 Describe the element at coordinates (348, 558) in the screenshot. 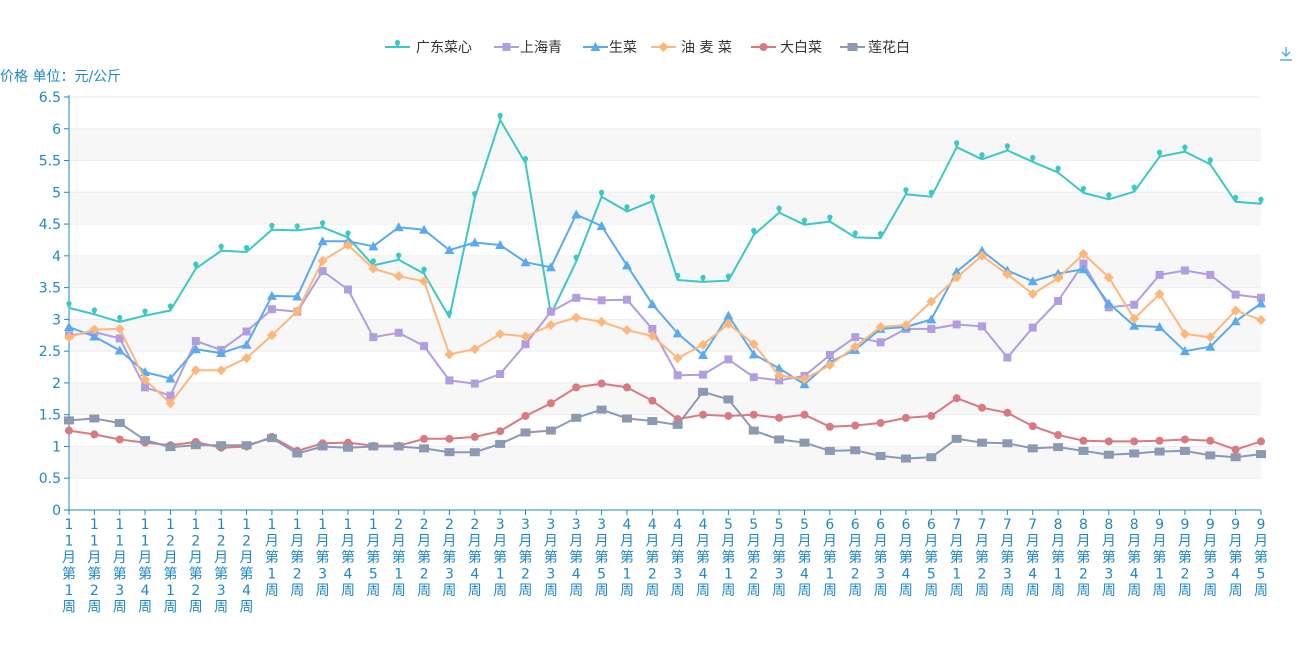

I see `x-tick-label: 1 月第 4 周` at that location.